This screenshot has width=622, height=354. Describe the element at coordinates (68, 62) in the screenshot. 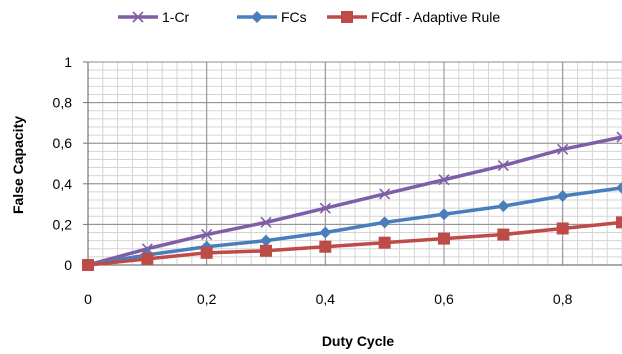

I see `y-tick-label: 1` at that location.